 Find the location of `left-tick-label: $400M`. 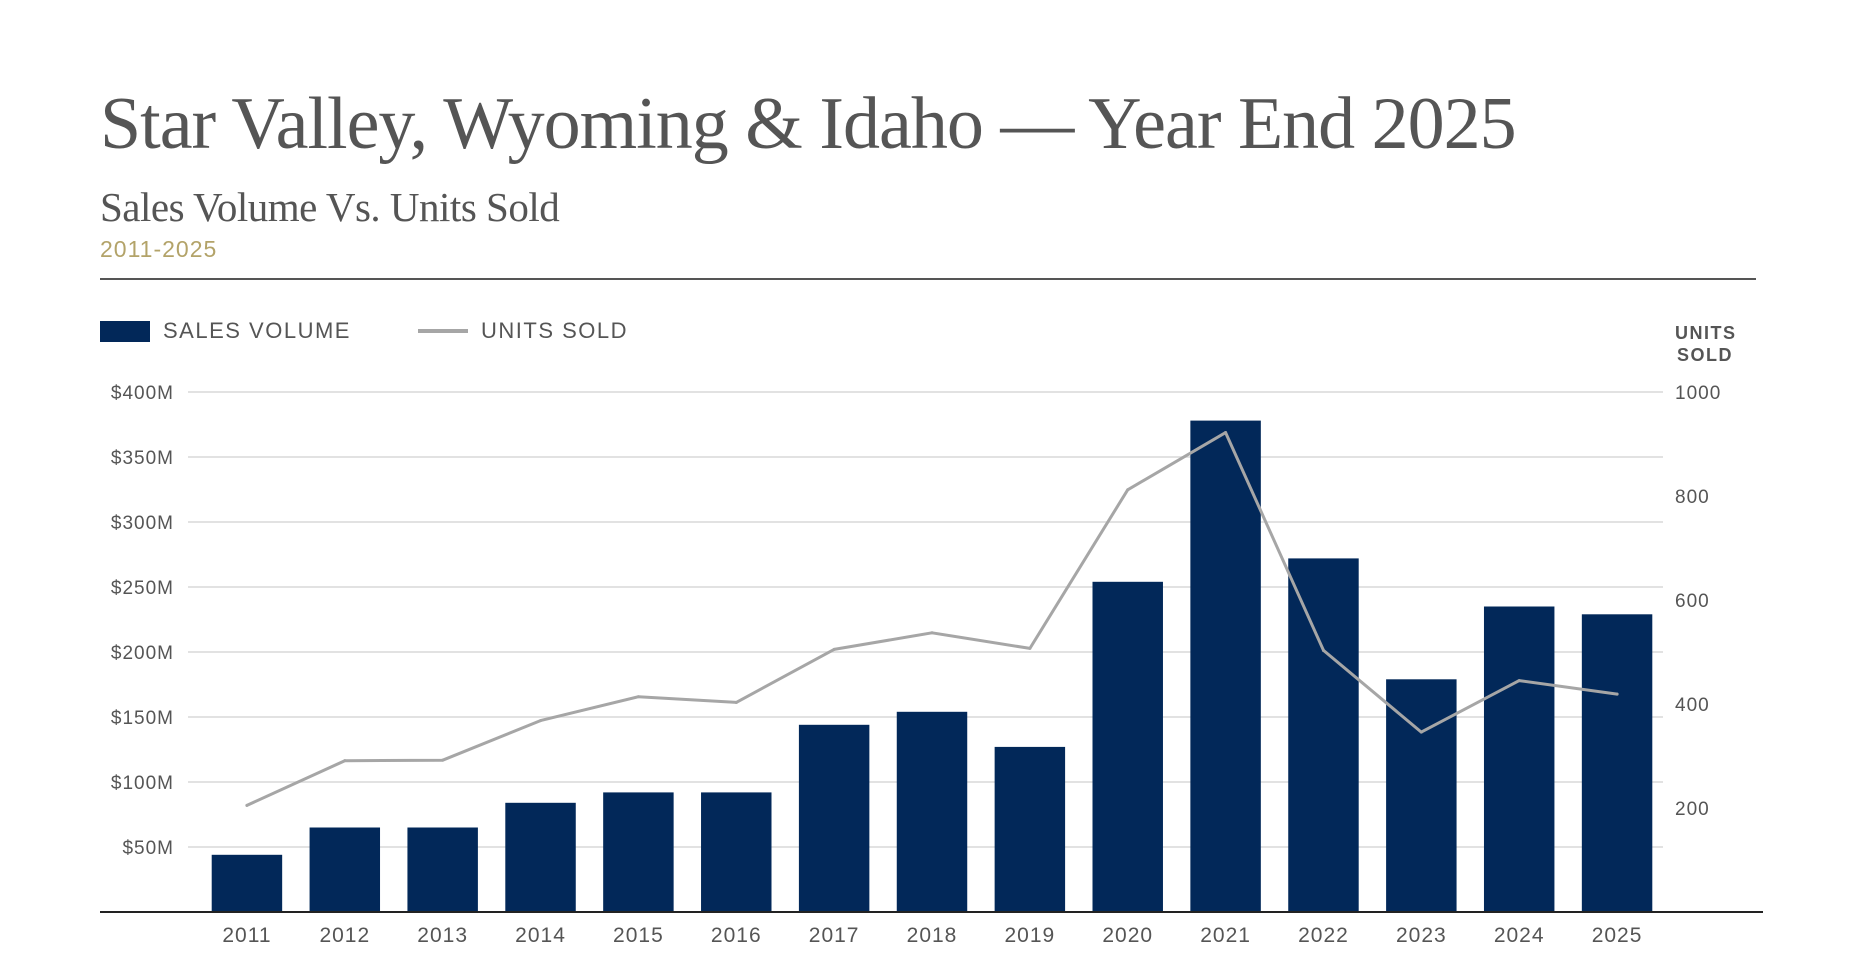

left-tick-label: $400M is located at coordinates (142, 393).